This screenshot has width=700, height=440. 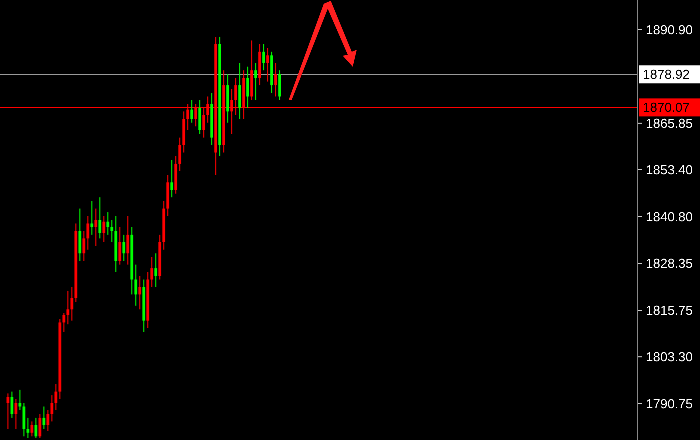 What do you see at coordinates (669, 217) in the screenshot?
I see `y-tick-label: 1840.80` at bounding box center [669, 217].